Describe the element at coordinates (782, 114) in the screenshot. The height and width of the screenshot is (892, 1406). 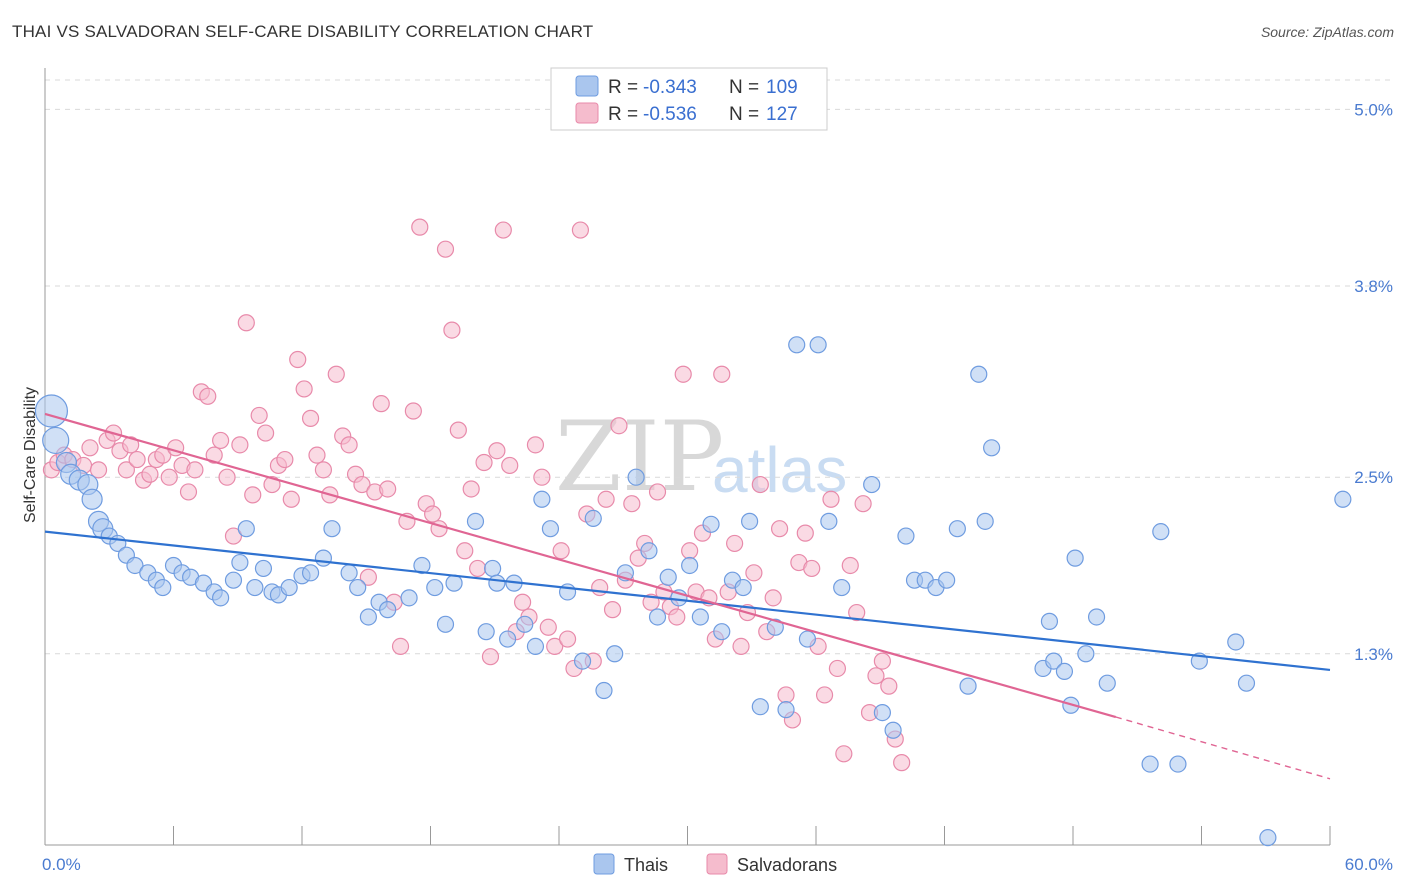
I see `legend-n-value-salvadorans: 127` at that location.